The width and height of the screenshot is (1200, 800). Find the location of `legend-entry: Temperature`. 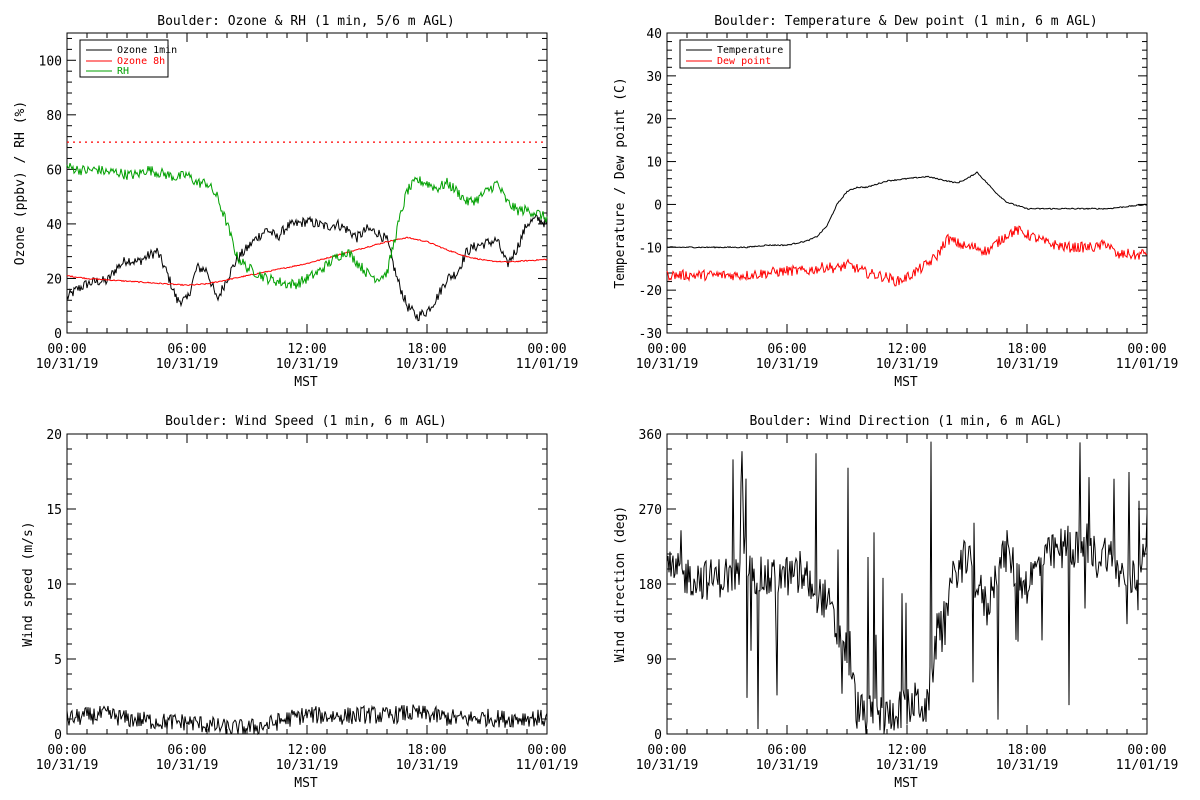

legend-entry: Temperature is located at coordinates (750, 50).